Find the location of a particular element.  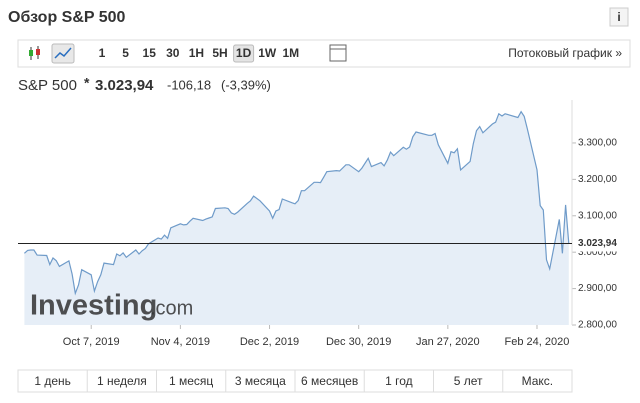

range-button: Макс. is located at coordinates (538, 381).